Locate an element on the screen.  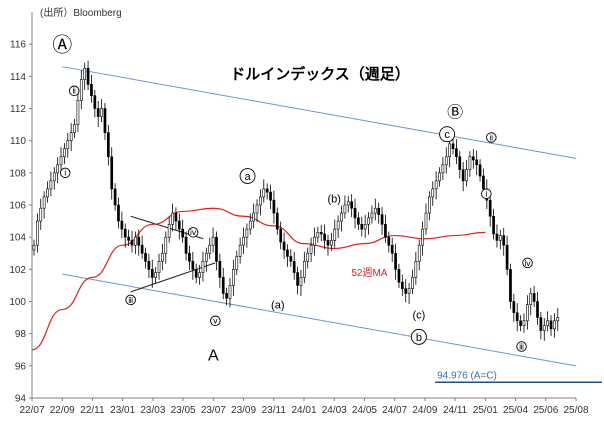
wave-label: ⅱ is located at coordinates (74, 91).